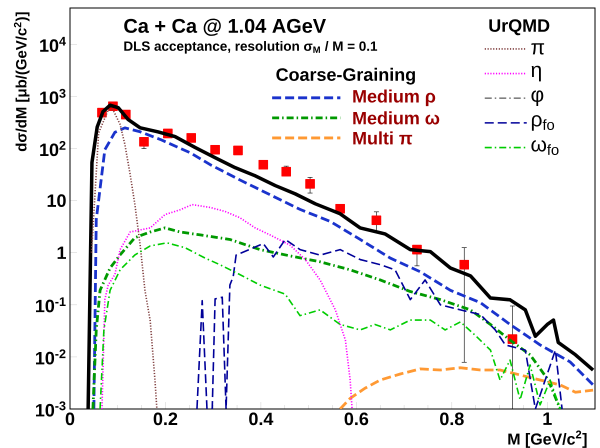  I want to click on legend-label: ρ$_{fo}$, so click(543, 123).